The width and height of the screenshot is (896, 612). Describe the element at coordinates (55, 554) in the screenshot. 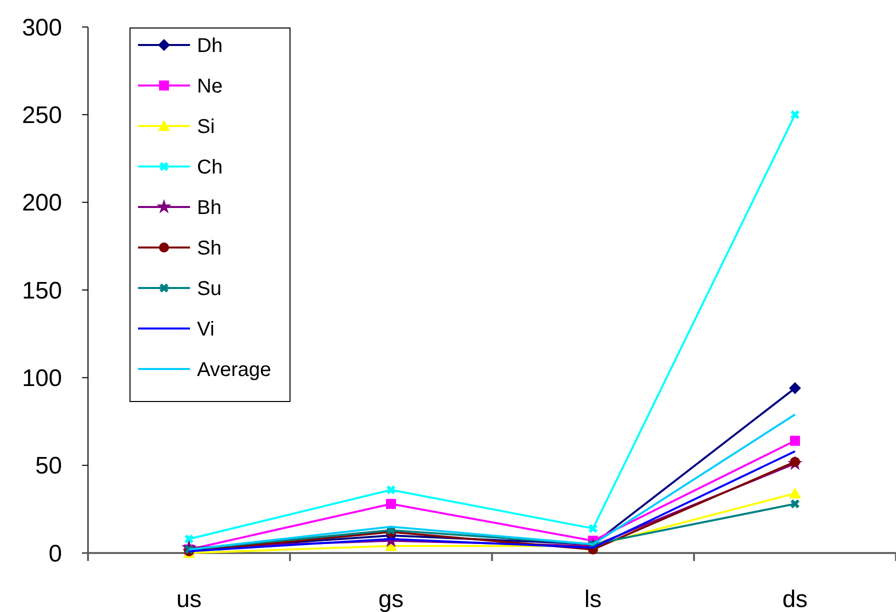

I see `y-tick-label: 0` at that location.